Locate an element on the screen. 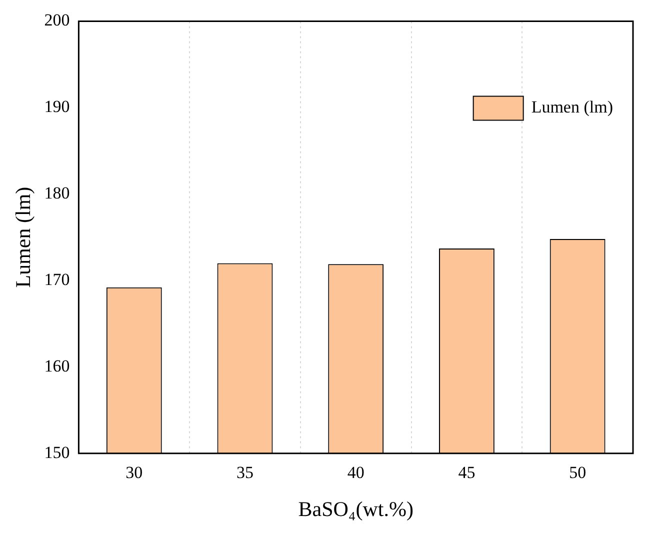 The height and width of the screenshot is (535, 653). x-axis-title: BaSO₄(wt.%) is located at coordinates (356, 508).